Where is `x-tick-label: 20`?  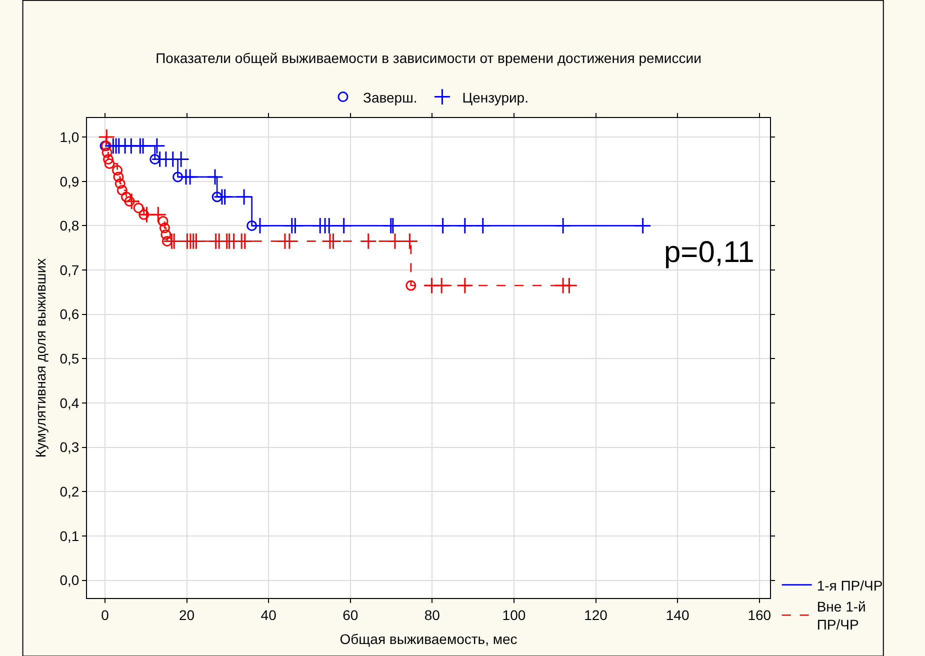
x-tick-label: 20 is located at coordinates (187, 614).